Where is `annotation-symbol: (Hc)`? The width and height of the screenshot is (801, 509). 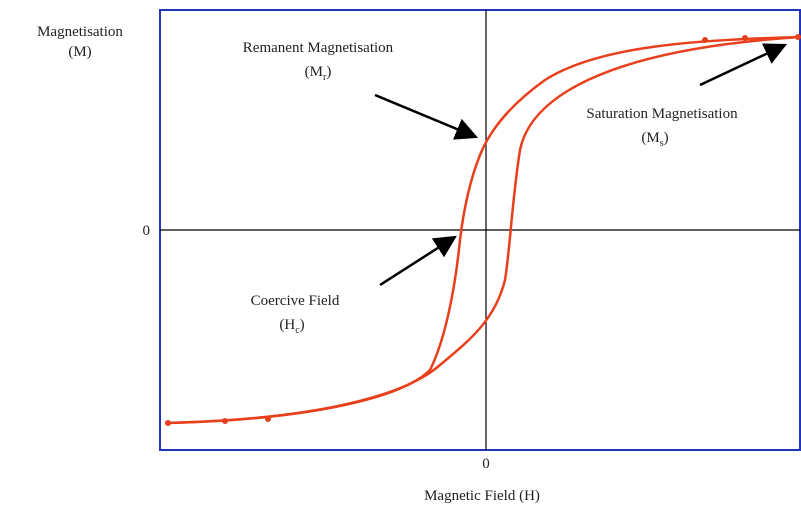 annotation-symbol: (Hc) is located at coordinates (291, 326).